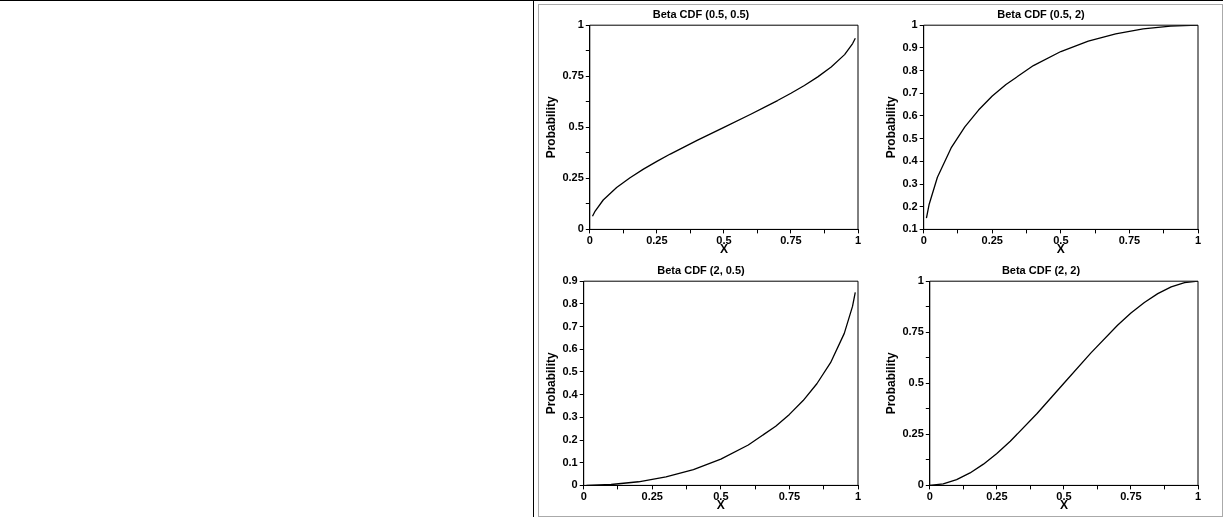  What do you see at coordinates (701, 269) in the screenshot?
I see `chart-title: Beta CDF (2, 0.5)` at bounding box center [701, 269].